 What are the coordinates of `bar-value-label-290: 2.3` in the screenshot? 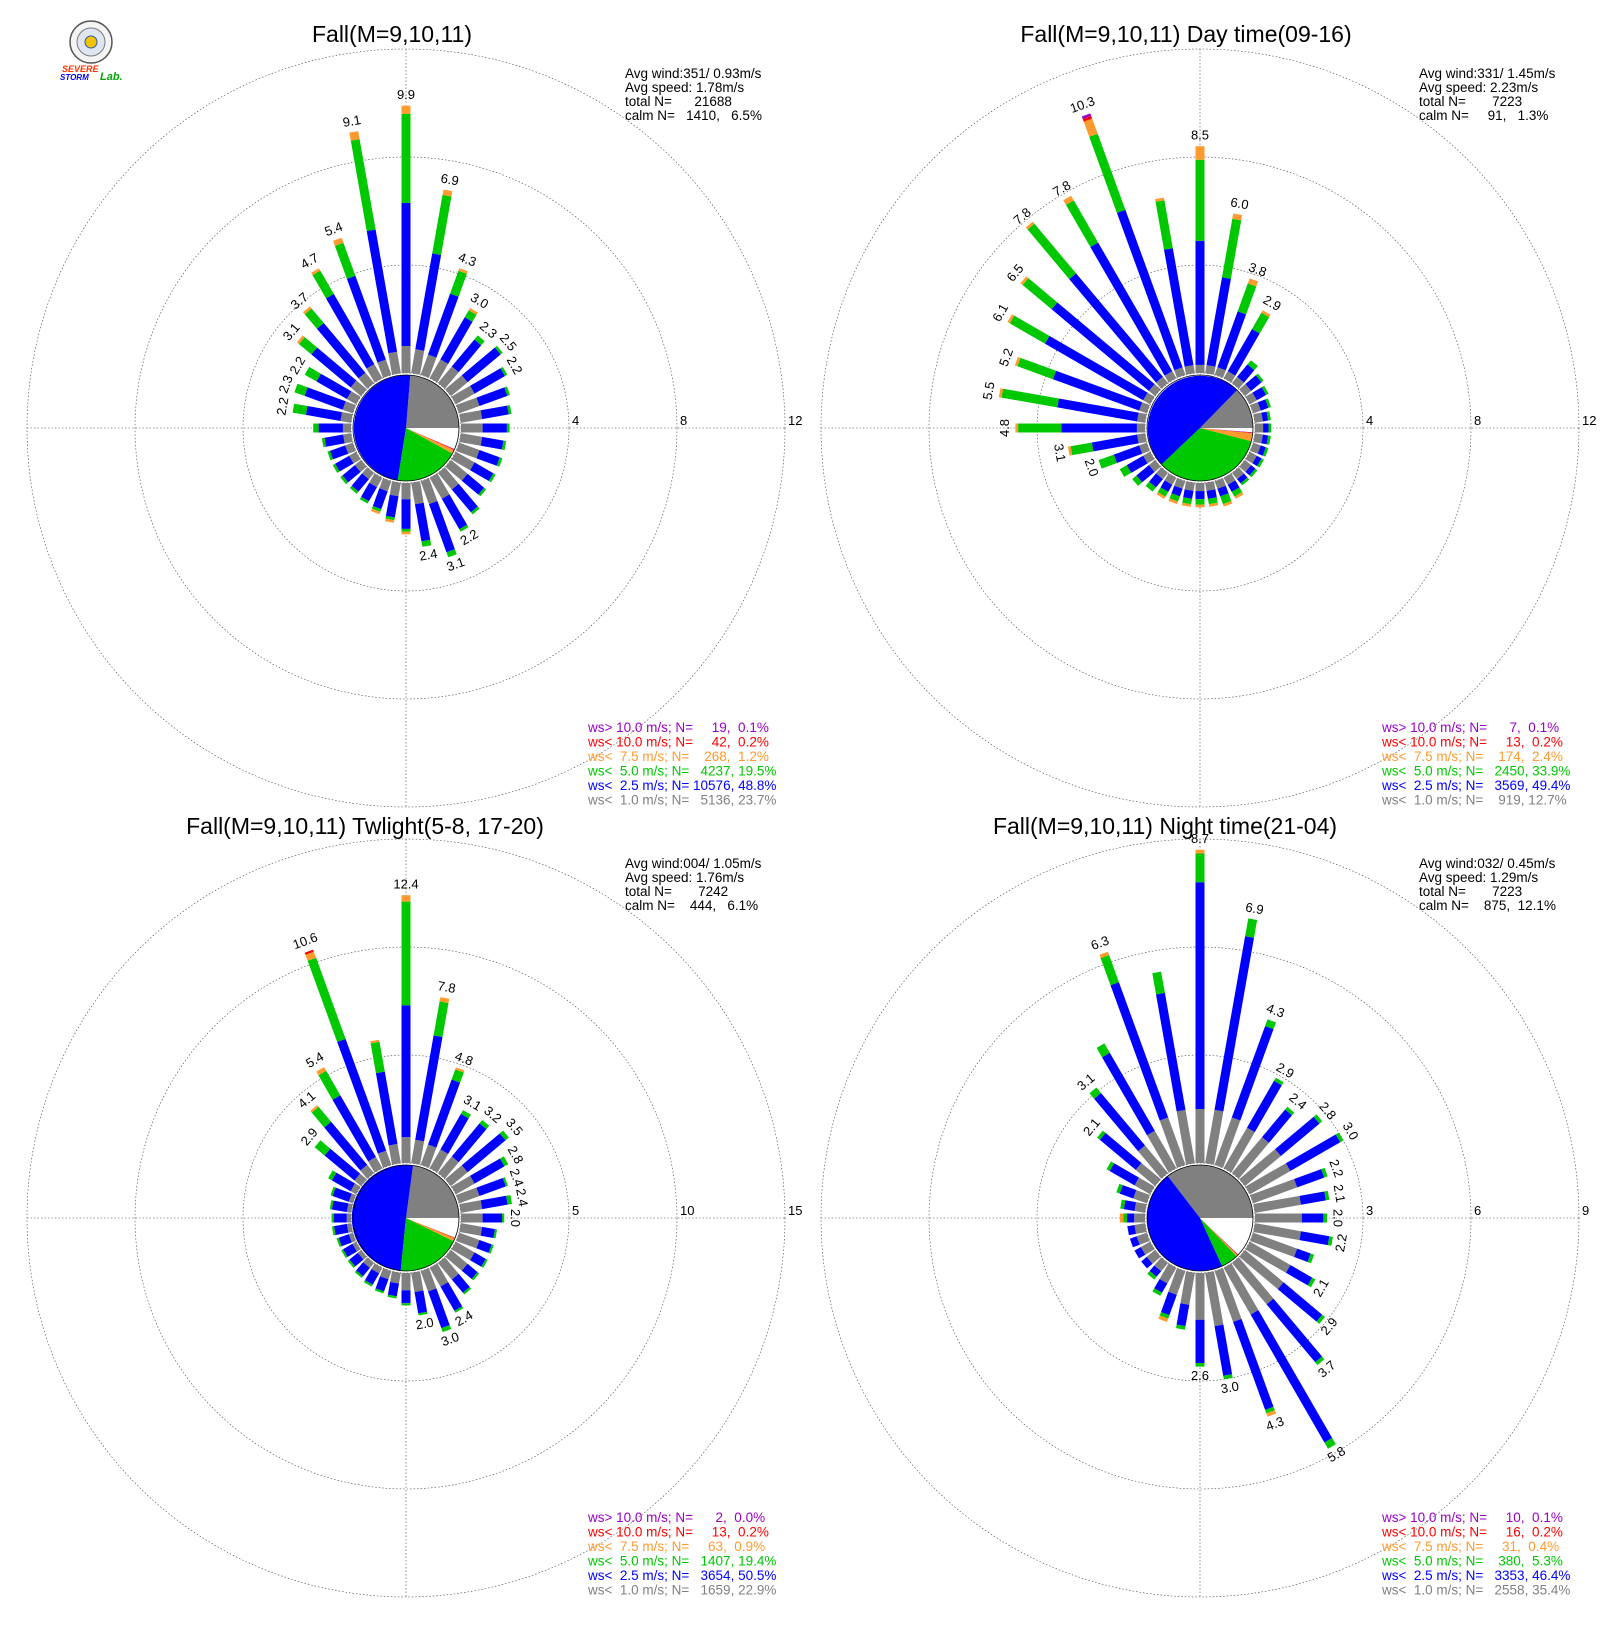 It's located at (285, 384).